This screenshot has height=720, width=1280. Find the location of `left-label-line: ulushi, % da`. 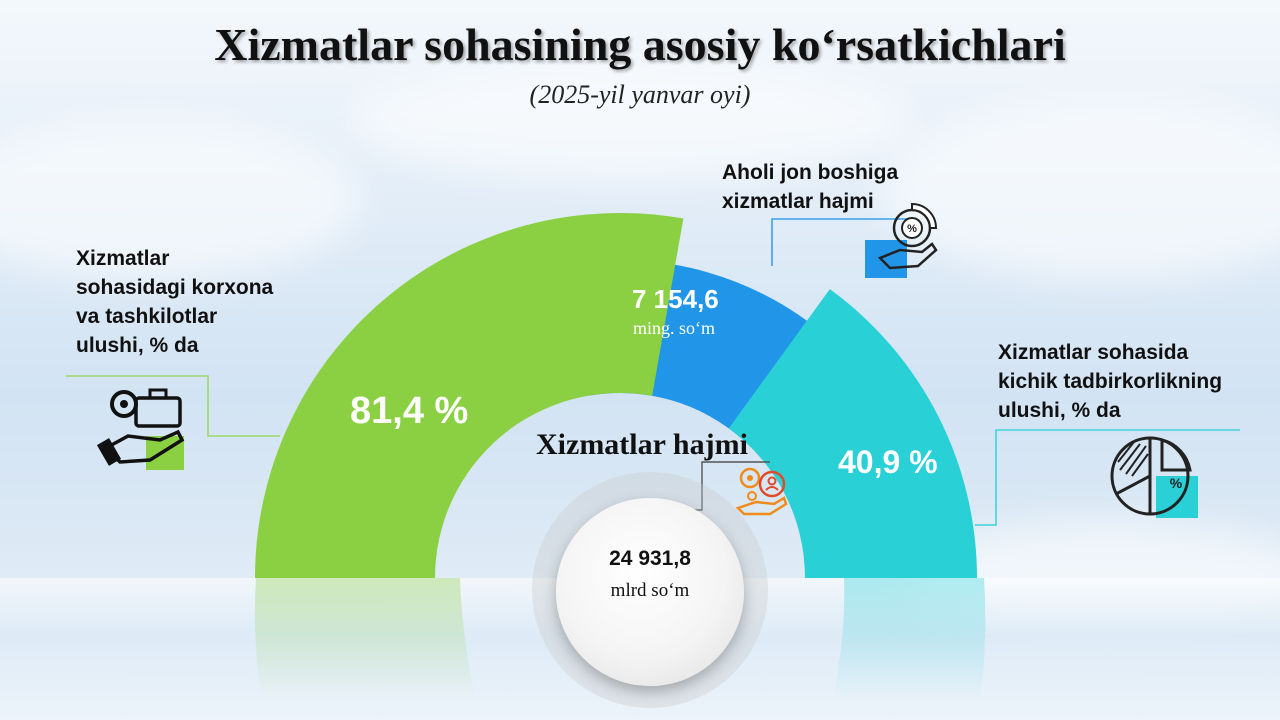

left-label-line: ulushi, % da is located at coordinates (137, 345).